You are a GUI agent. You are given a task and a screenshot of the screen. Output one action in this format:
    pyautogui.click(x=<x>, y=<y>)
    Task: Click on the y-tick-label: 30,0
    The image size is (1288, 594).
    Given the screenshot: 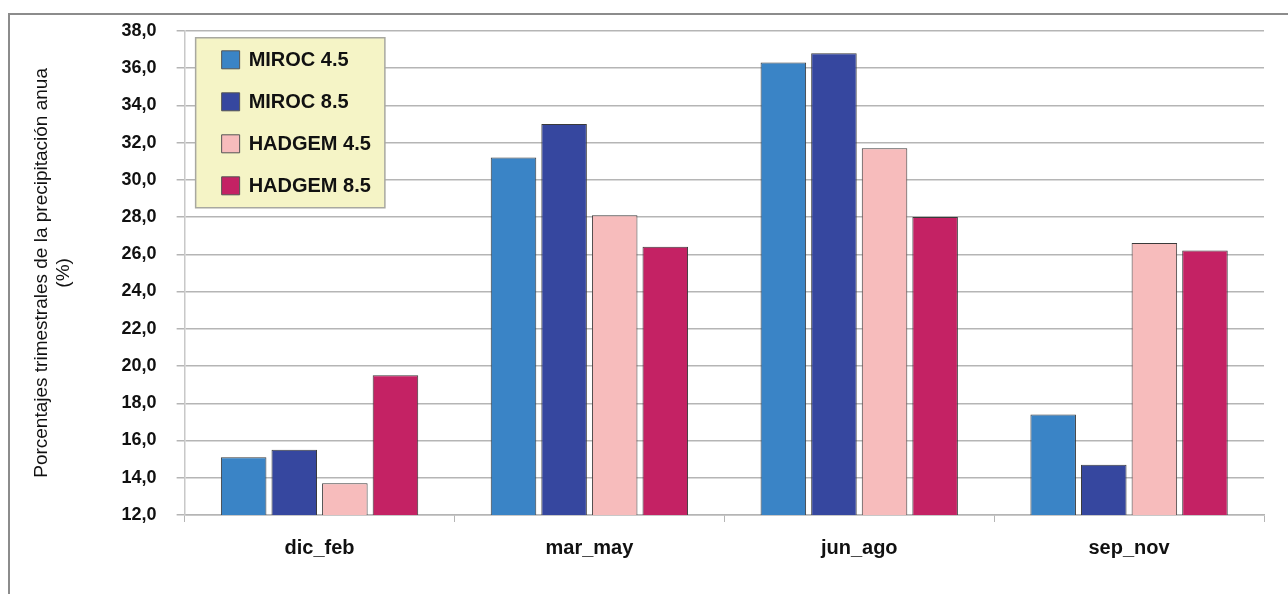 What is the action you would take?
    pyautogui.click(x=139, y=178)
    